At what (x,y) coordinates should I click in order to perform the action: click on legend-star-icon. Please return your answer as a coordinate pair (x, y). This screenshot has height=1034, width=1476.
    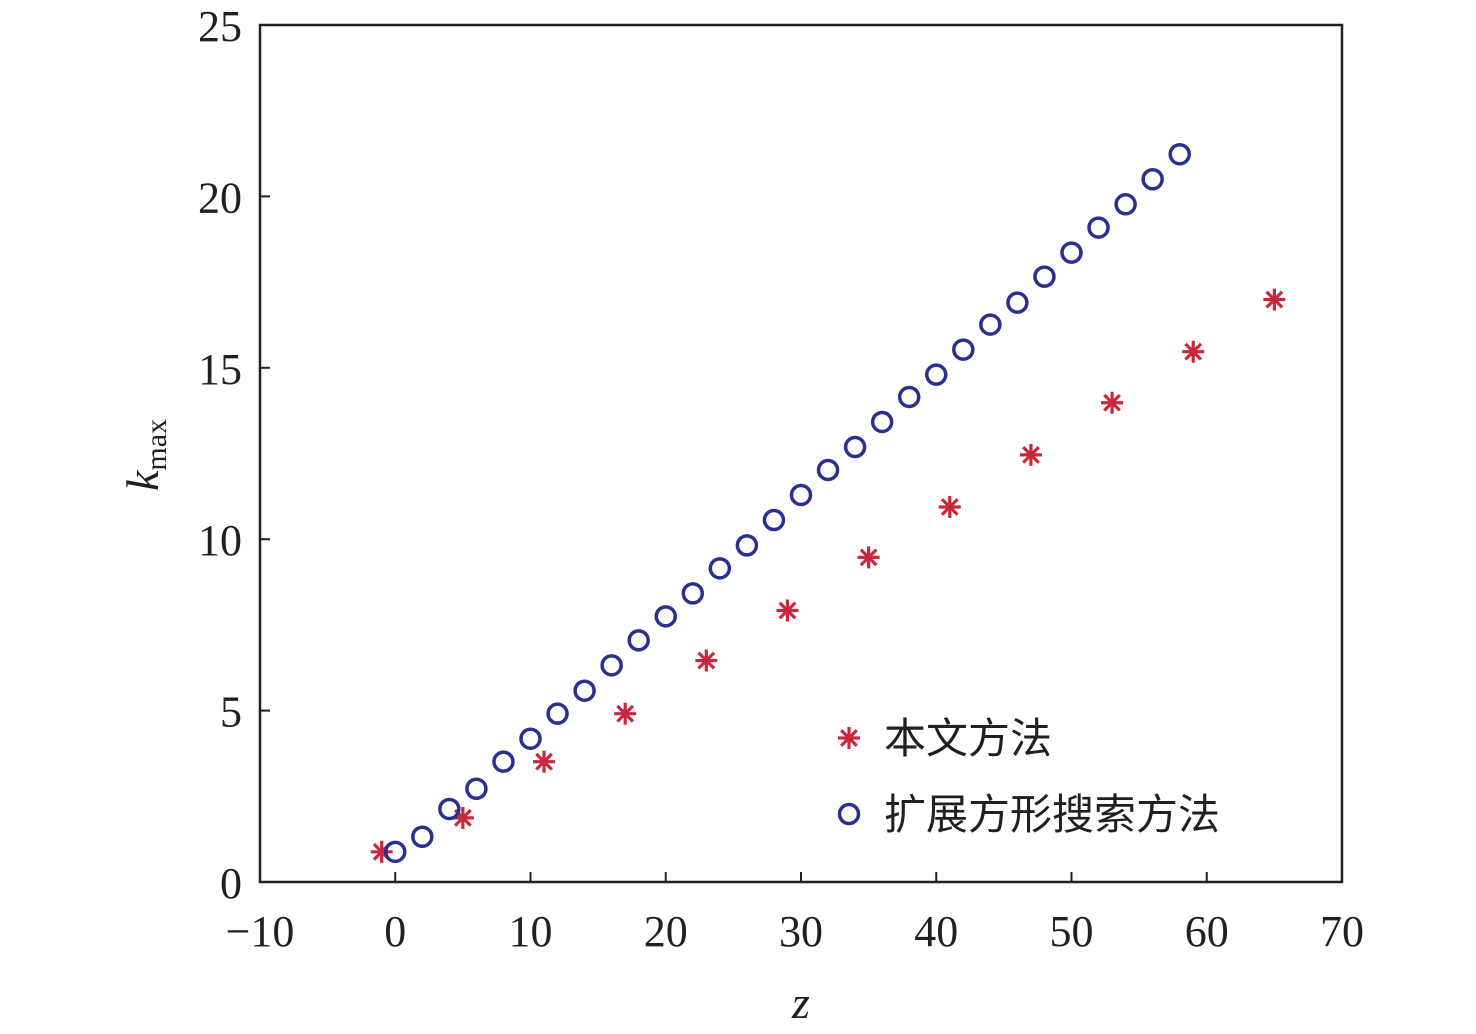
    Looking at the image, I should click on (849, 738).